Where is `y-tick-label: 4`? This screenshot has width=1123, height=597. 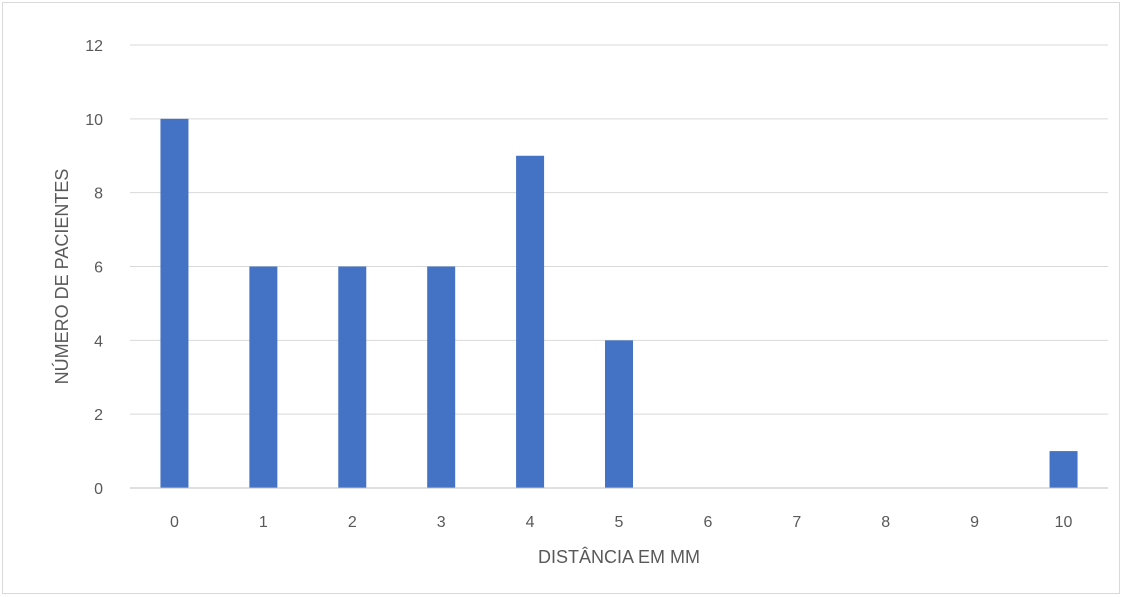 y-tick-label: 4 is located at coordinates (98, 341).